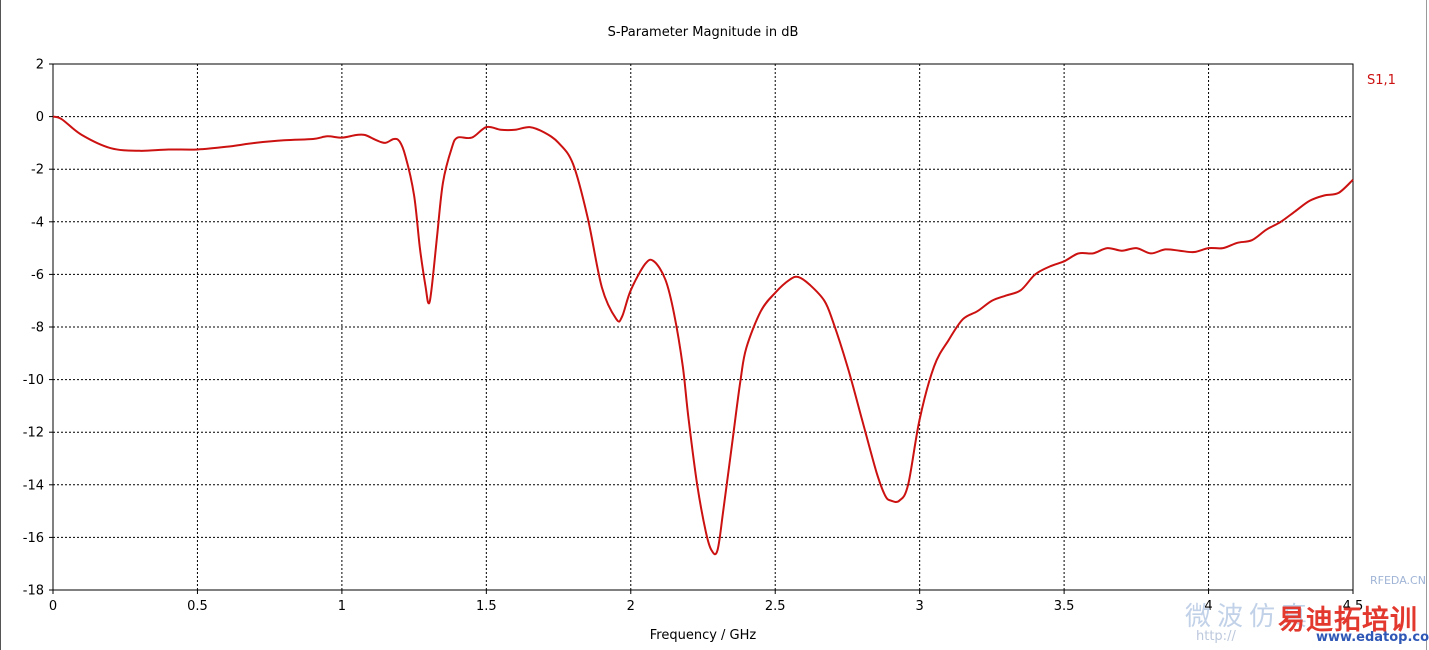  I want to click on x-tick-label: 1.5, so click(486, 606).